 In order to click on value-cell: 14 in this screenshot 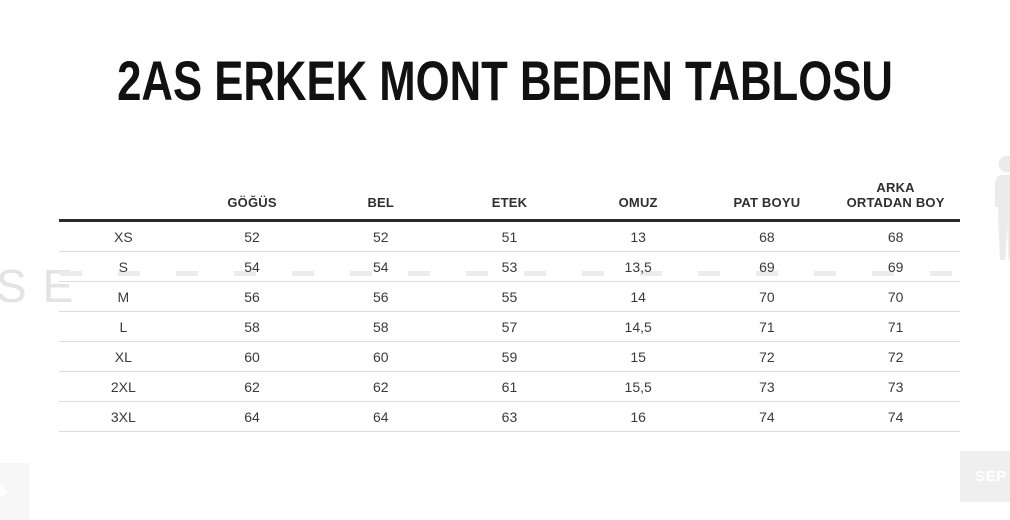, I will do `click(638, 296)`.